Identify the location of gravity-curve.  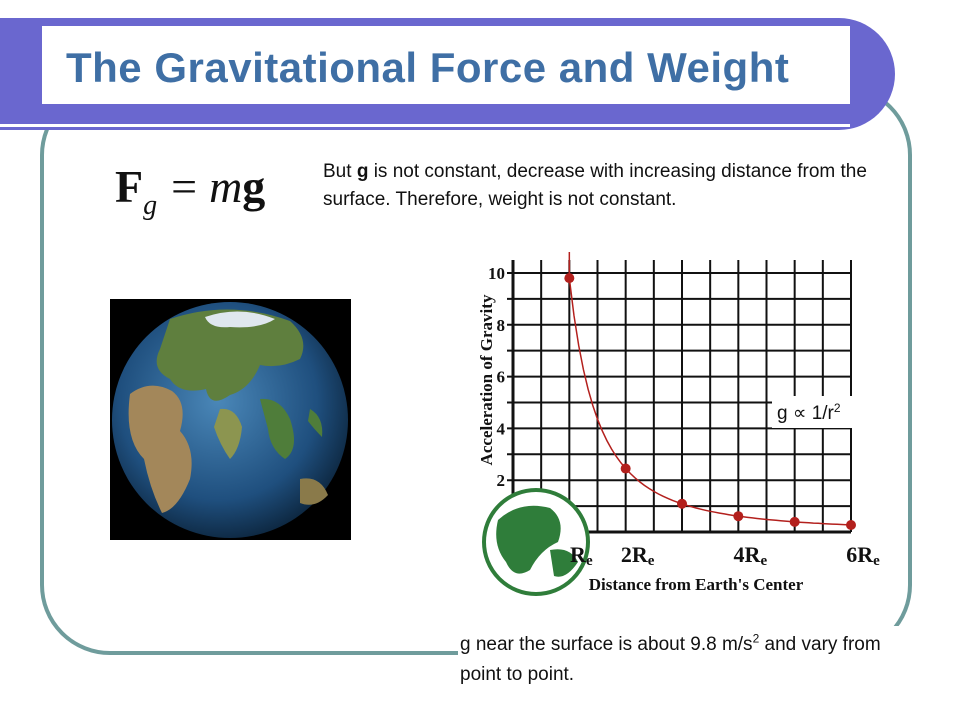
(710, 389).